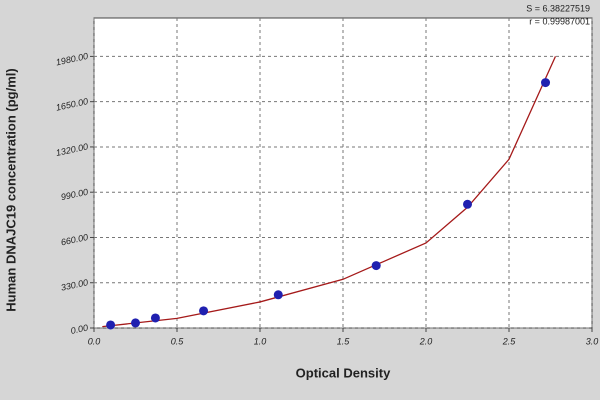  I want to click on annotation: S = 6.38227519, so click(558, 8).